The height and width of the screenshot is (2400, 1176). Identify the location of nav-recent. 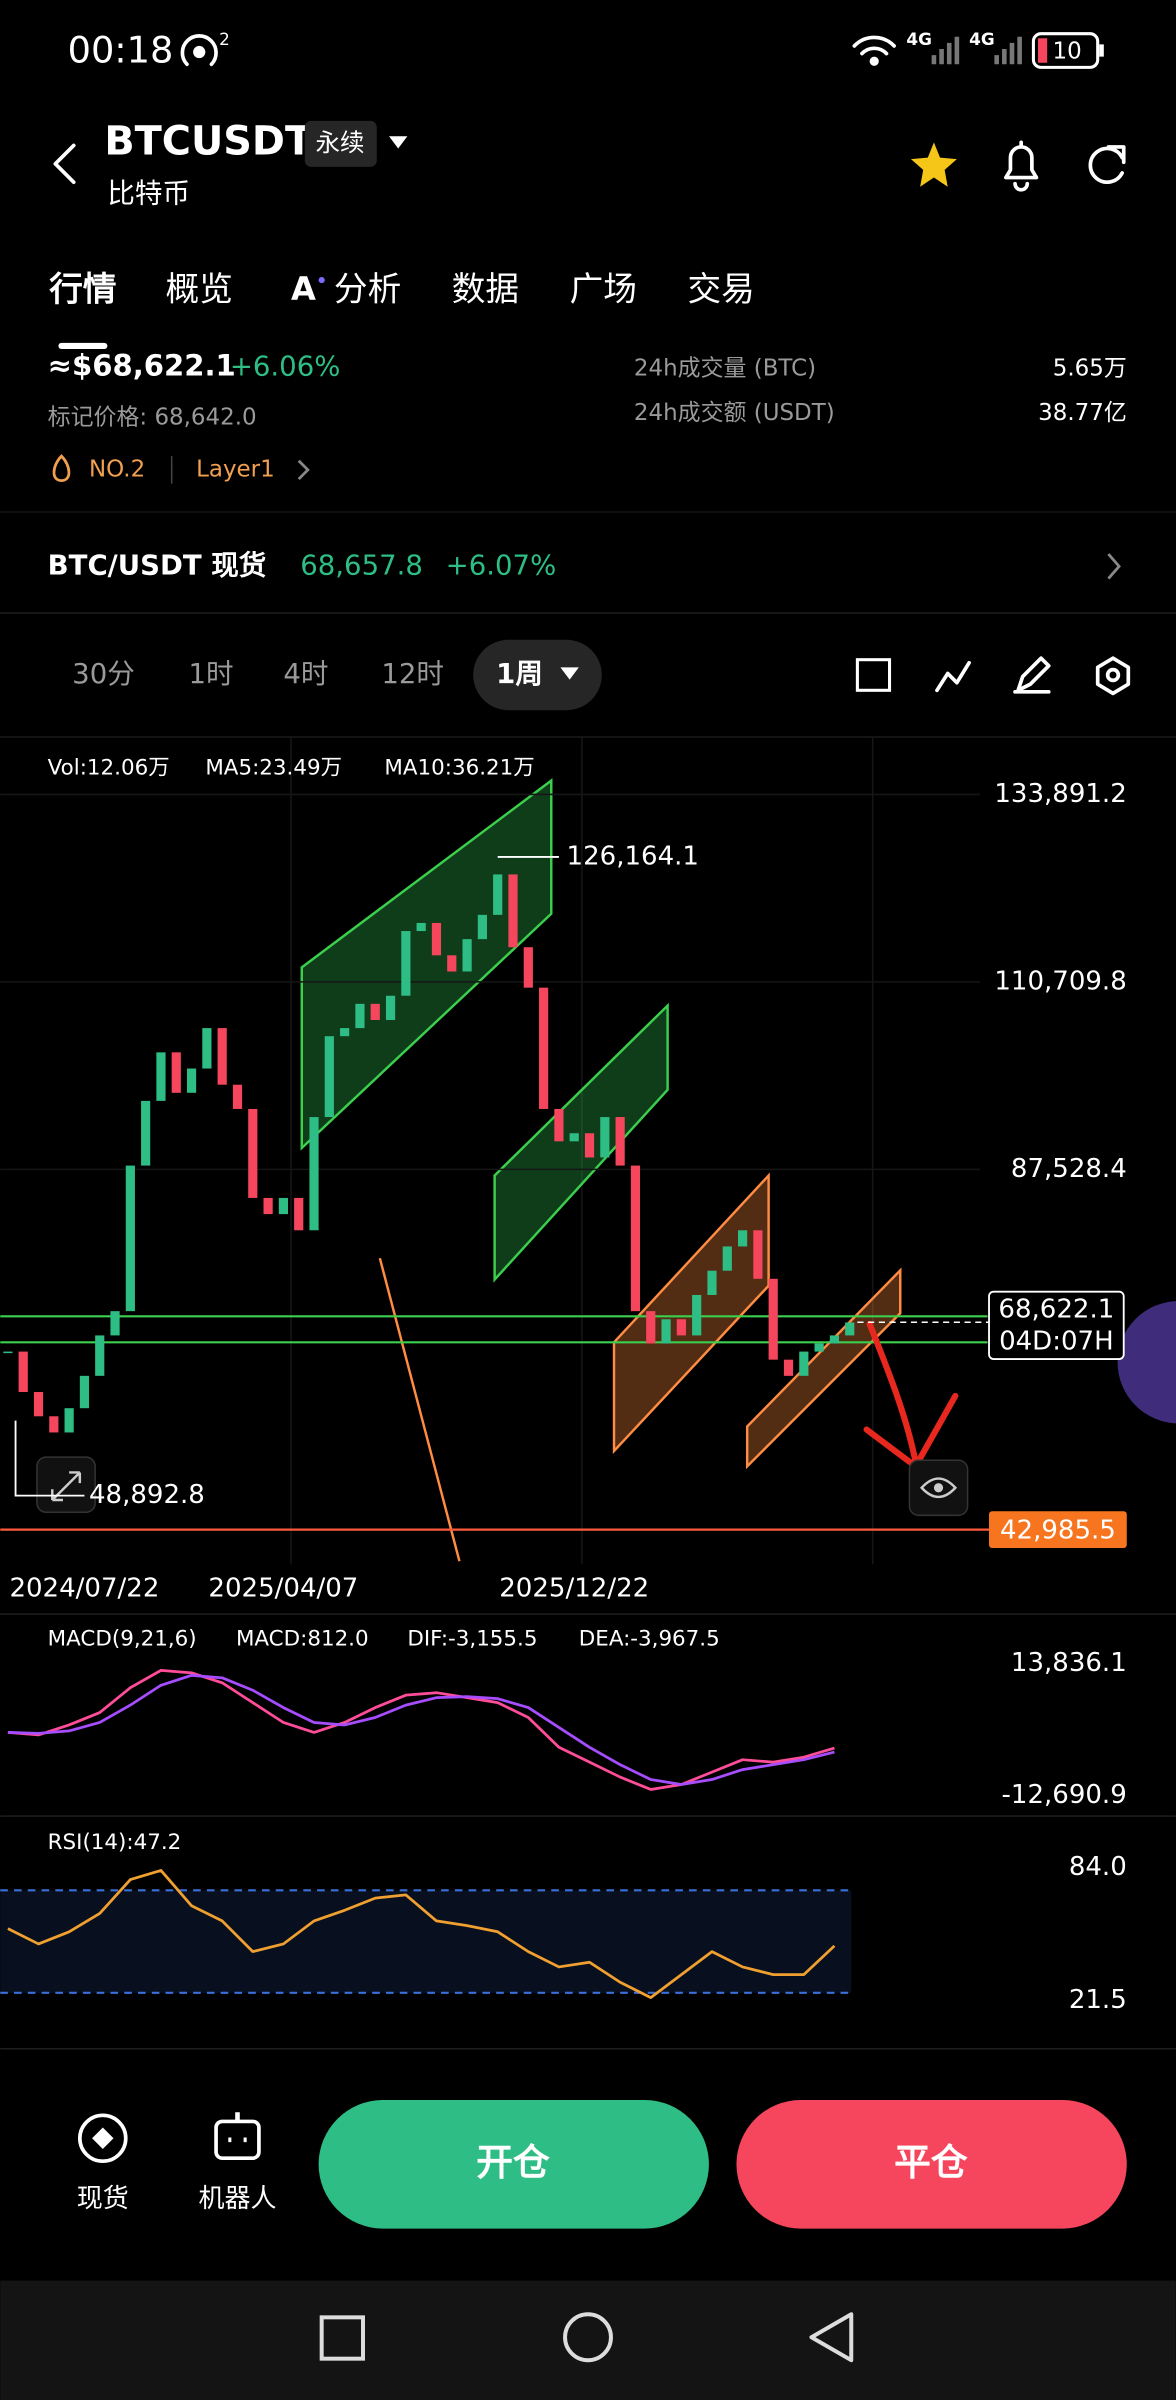
(342, 2338).